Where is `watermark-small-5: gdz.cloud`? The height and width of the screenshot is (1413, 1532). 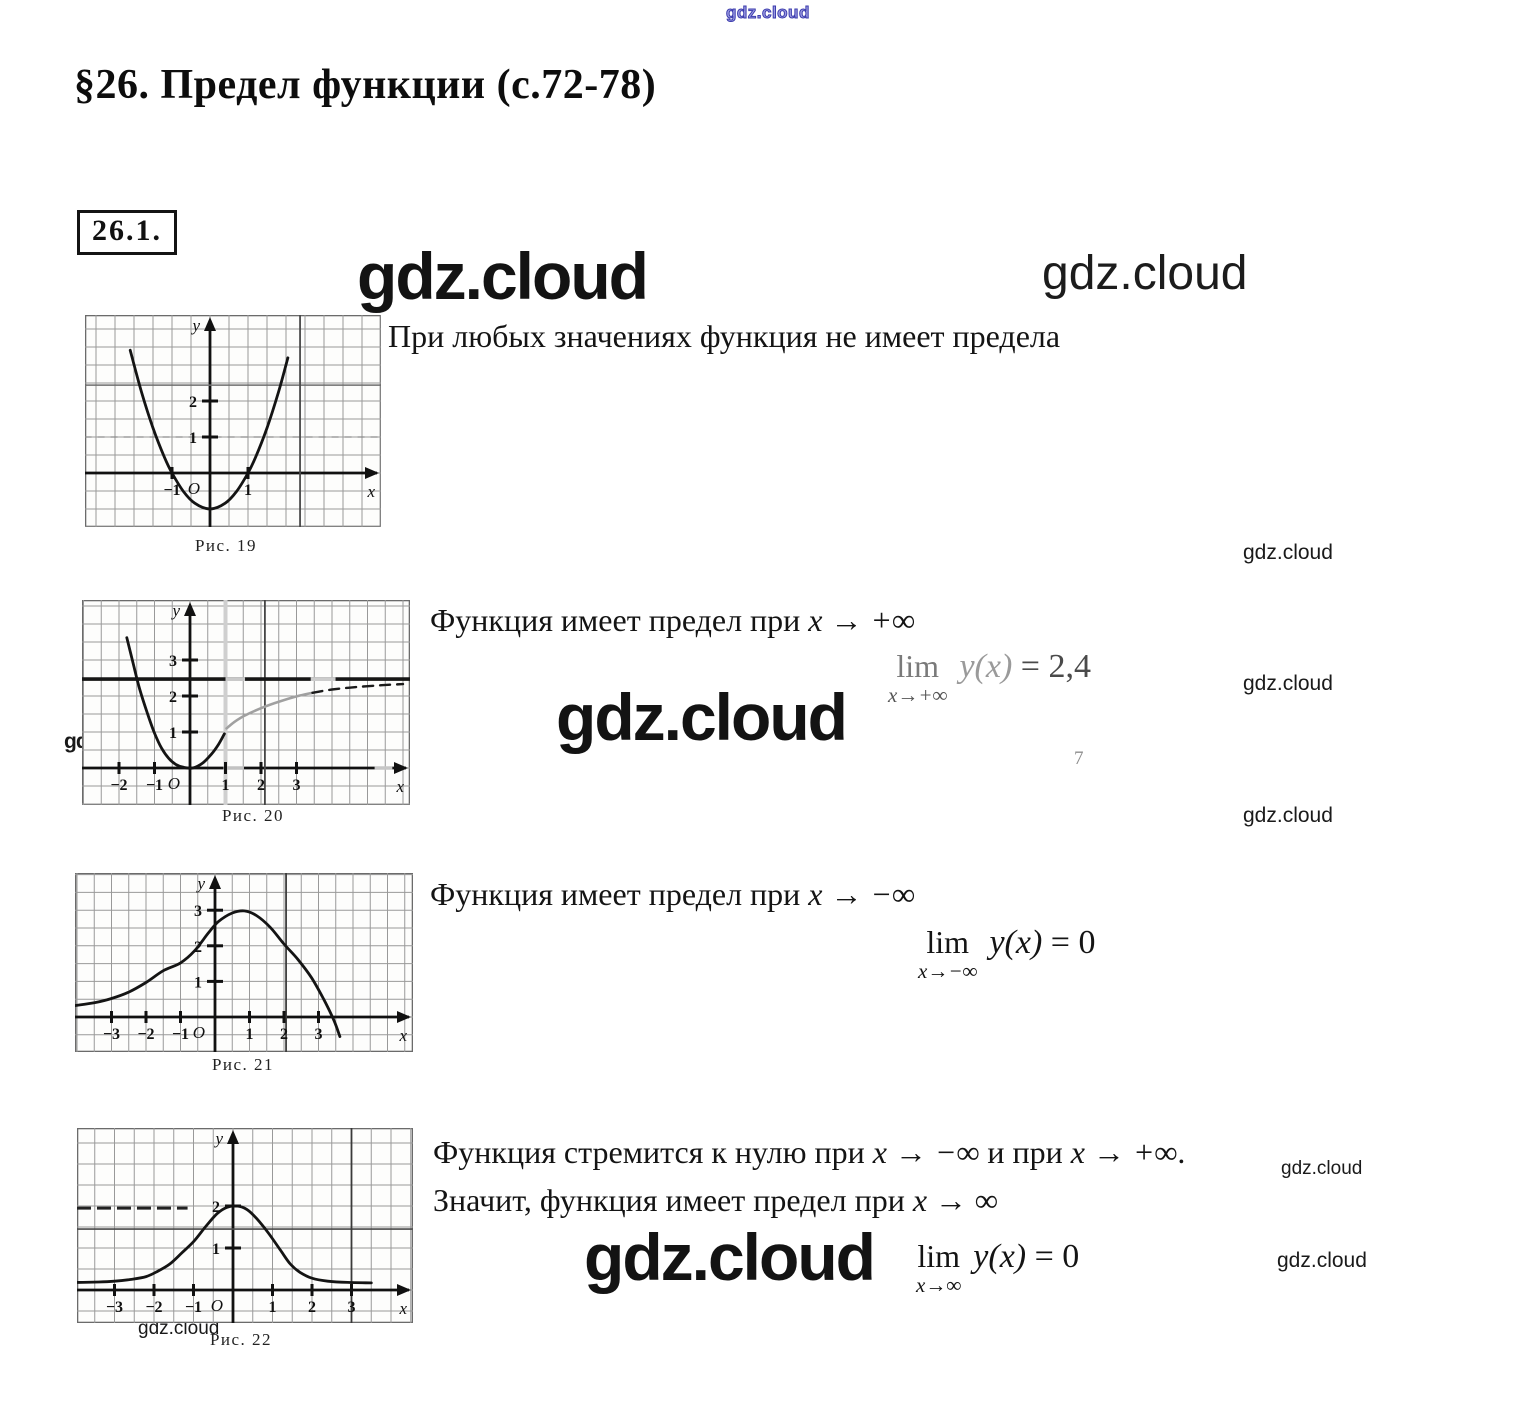 watermark-small-5: gdz.cloud is located at coordinates (1322, 1260).